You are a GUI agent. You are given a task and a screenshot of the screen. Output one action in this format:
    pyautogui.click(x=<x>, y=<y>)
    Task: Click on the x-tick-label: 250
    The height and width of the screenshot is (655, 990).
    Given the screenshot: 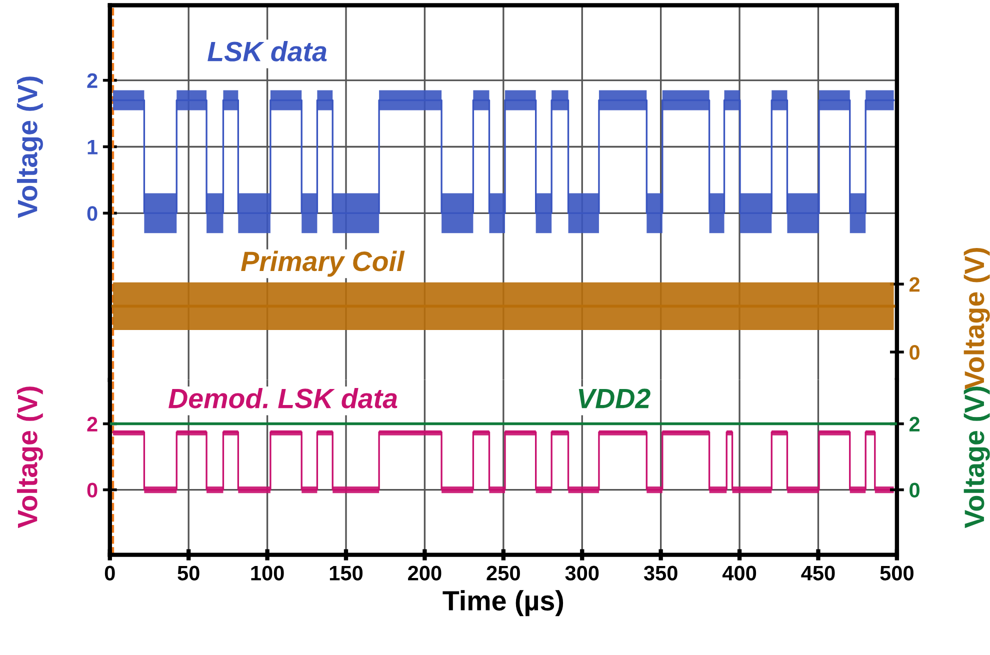 What is the action you would take?
    pyautogui.click(x=503, y=573)
    